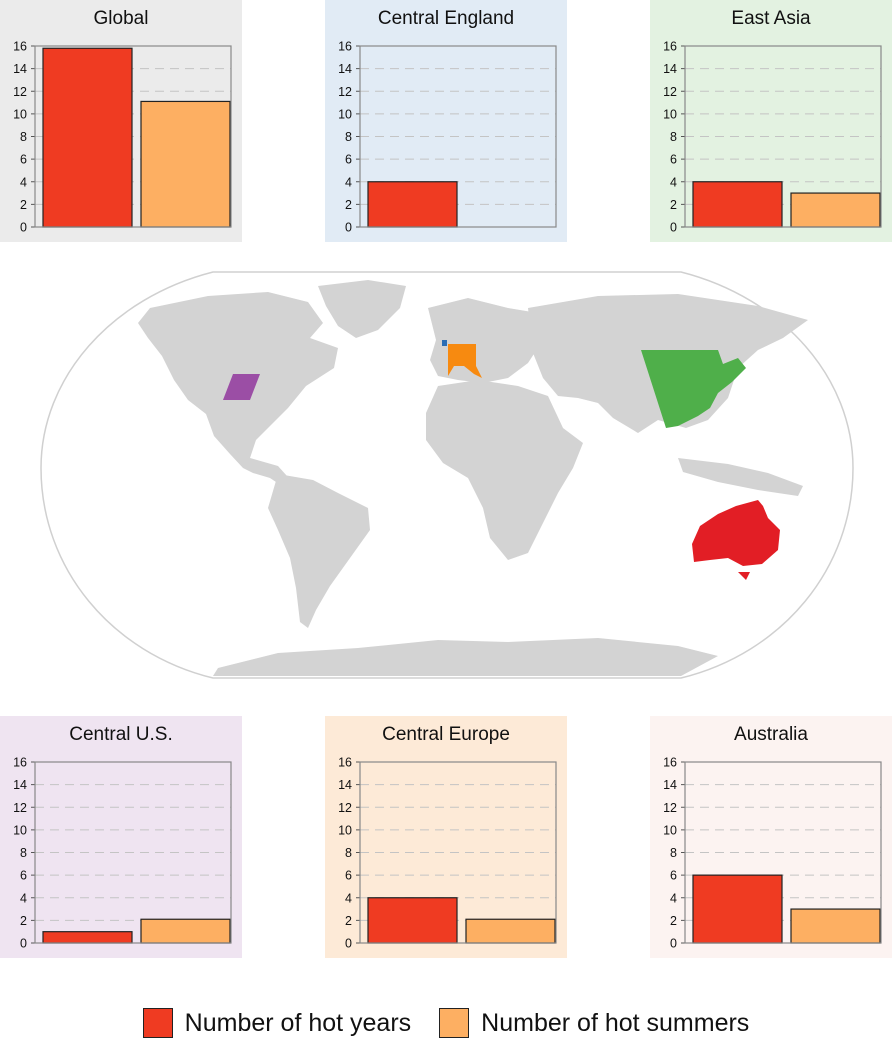  What do you see at coordinates (412, 204) in the screenshot?
I see `bar-central-england-hot-years` at bounding box center [412, 204].